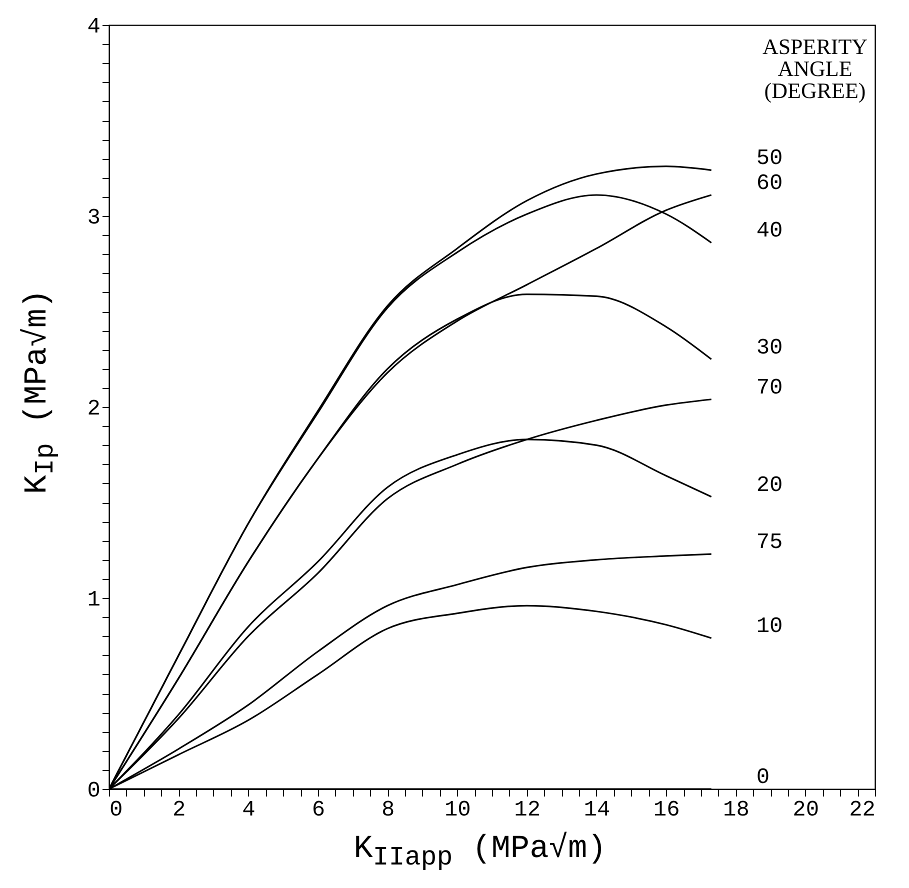  I want to click on legend-title: ASPERITY ANGLE (DEGREE), so click(815, 68).